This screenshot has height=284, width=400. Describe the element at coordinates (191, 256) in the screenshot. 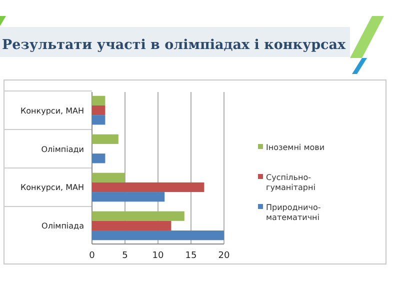

I see `x-tick-label: 15` at that location.